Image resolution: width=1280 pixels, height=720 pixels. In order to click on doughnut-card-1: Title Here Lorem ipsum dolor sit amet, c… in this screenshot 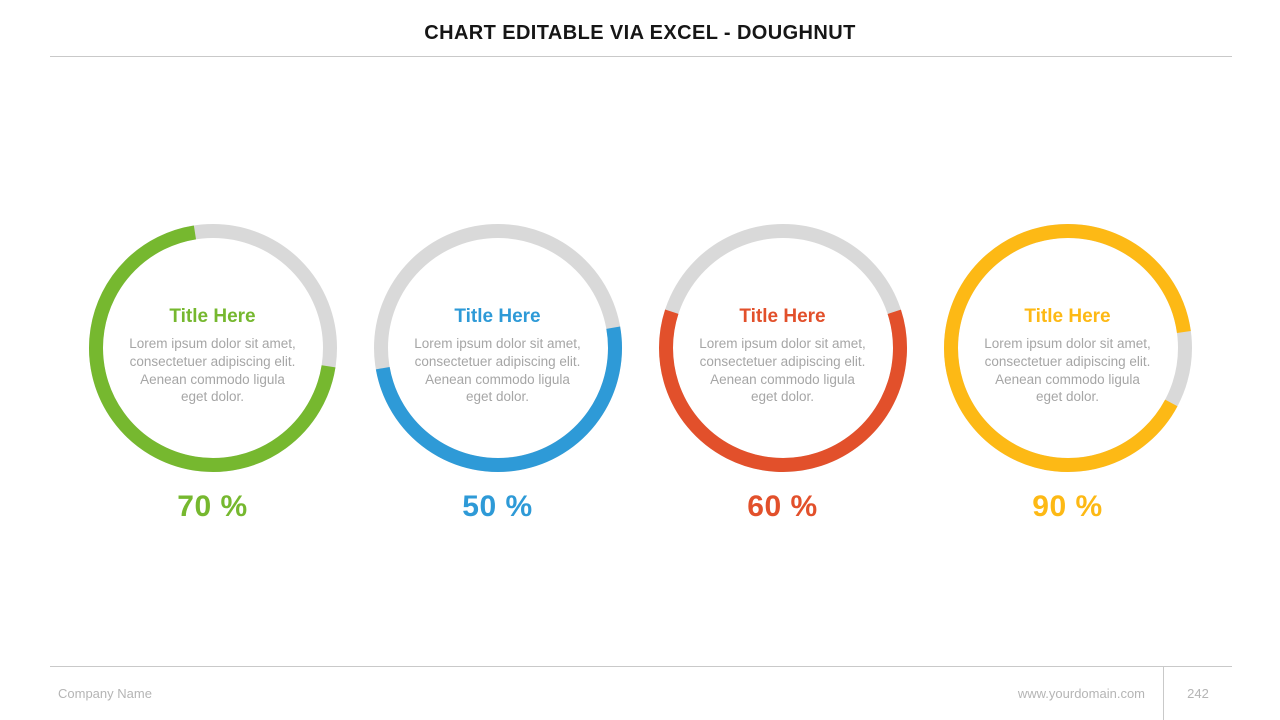, I will do `click(212, 373)`.